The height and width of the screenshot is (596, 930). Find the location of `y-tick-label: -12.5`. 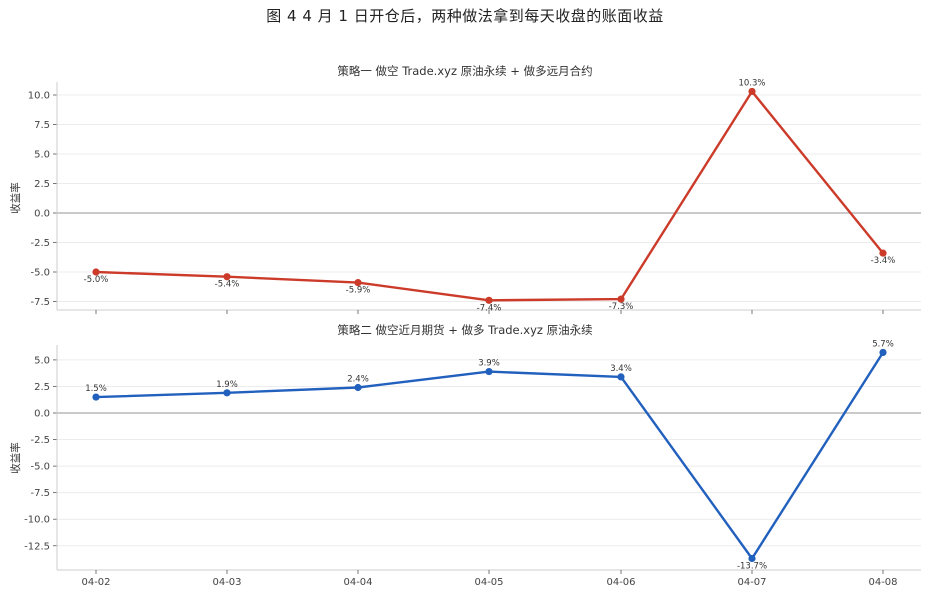

y-tick-label: -12.5 is located at coordinates (37, 546).